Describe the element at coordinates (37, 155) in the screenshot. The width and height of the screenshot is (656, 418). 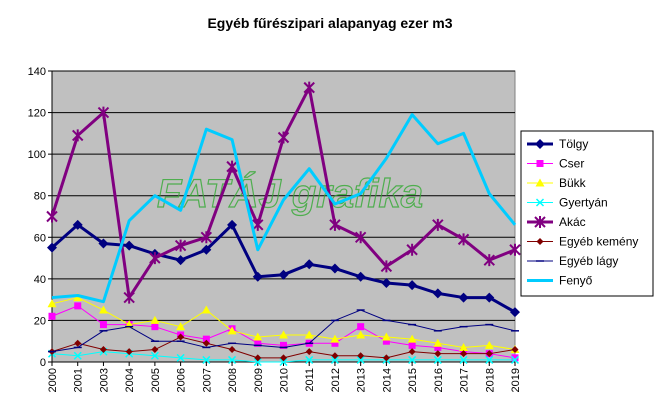
I see `y-tick-label: 100` at that location.